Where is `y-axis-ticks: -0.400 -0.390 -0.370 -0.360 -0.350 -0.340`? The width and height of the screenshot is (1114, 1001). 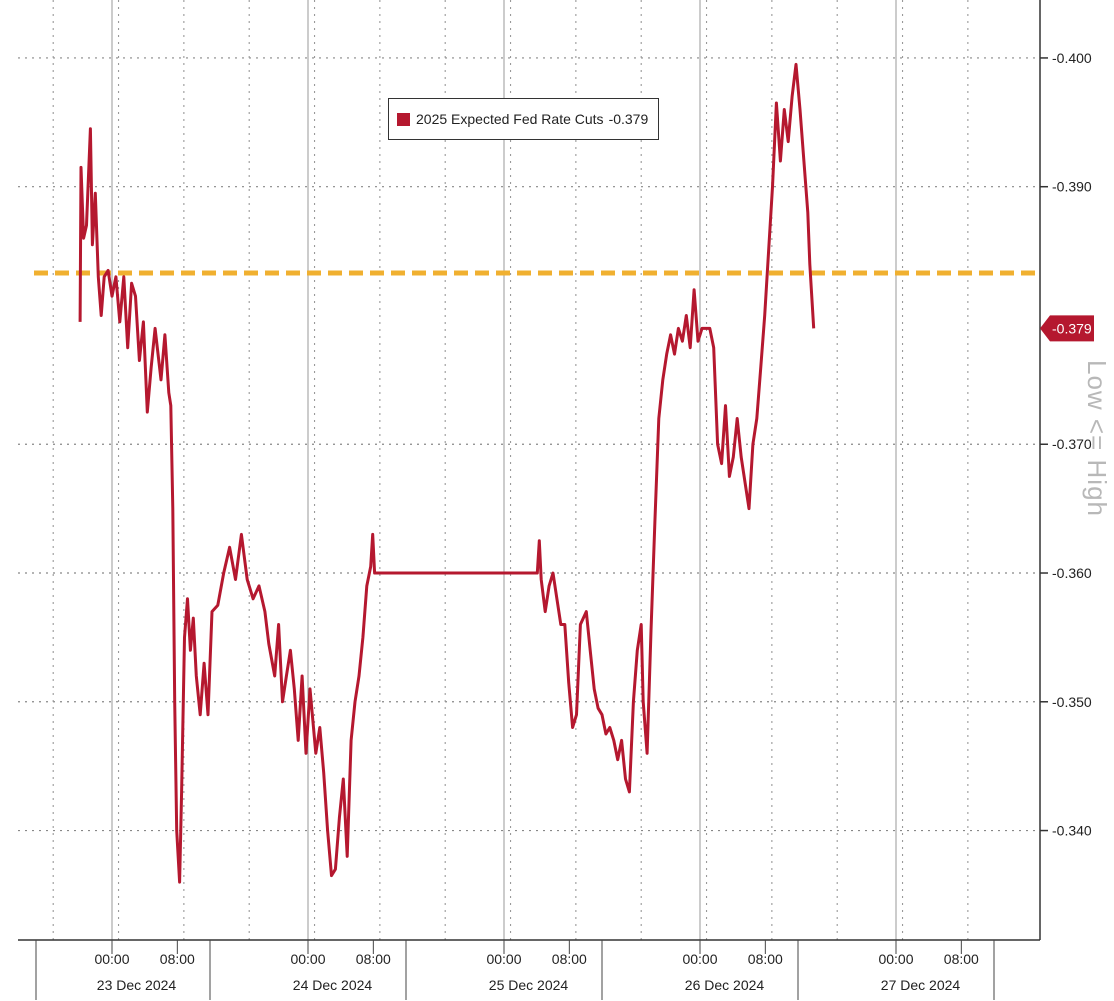 y-axis-ticks: -0.400 -0.390 -0.370 -0.360 -0.350 -0.340 is located at coordinates (1066, 444).